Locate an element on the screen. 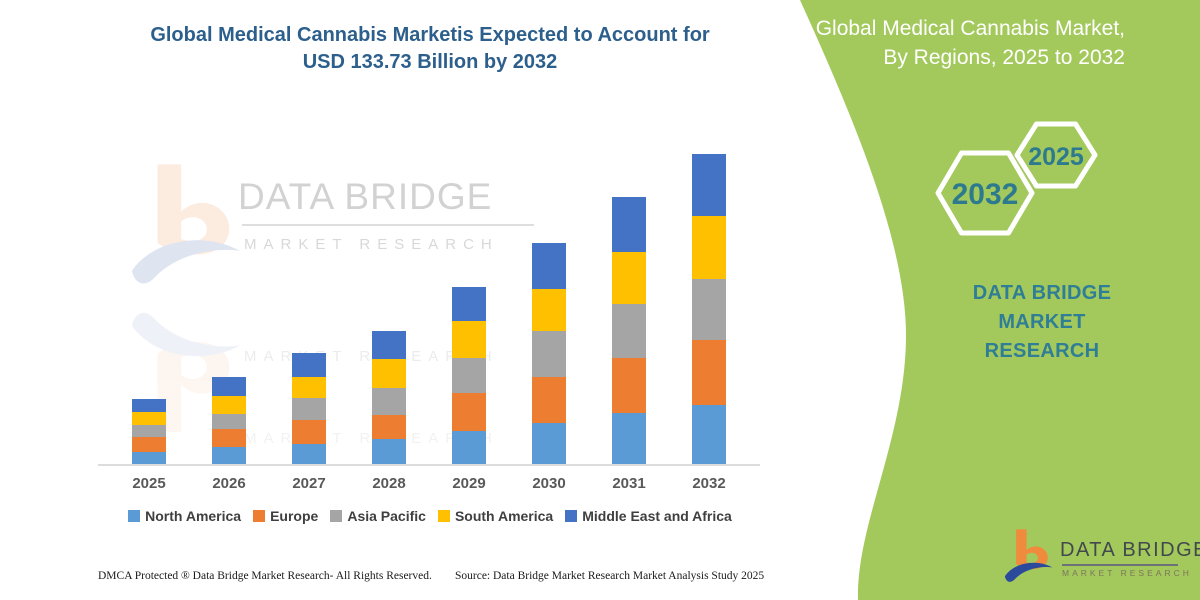  legend-label: North America is located at coordinates (193, 516).